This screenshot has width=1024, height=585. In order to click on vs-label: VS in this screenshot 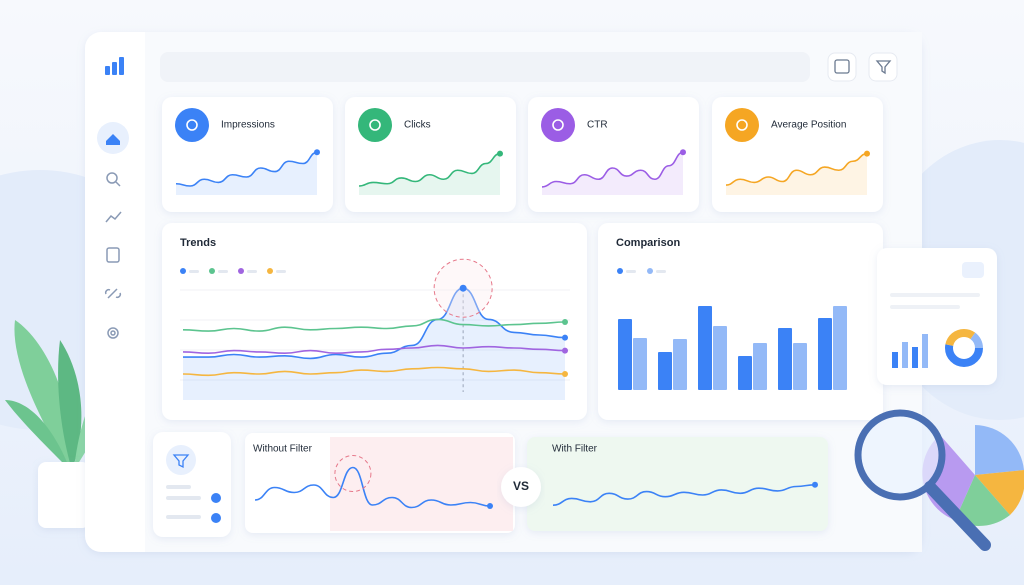, I will do `click(521, 486)`.